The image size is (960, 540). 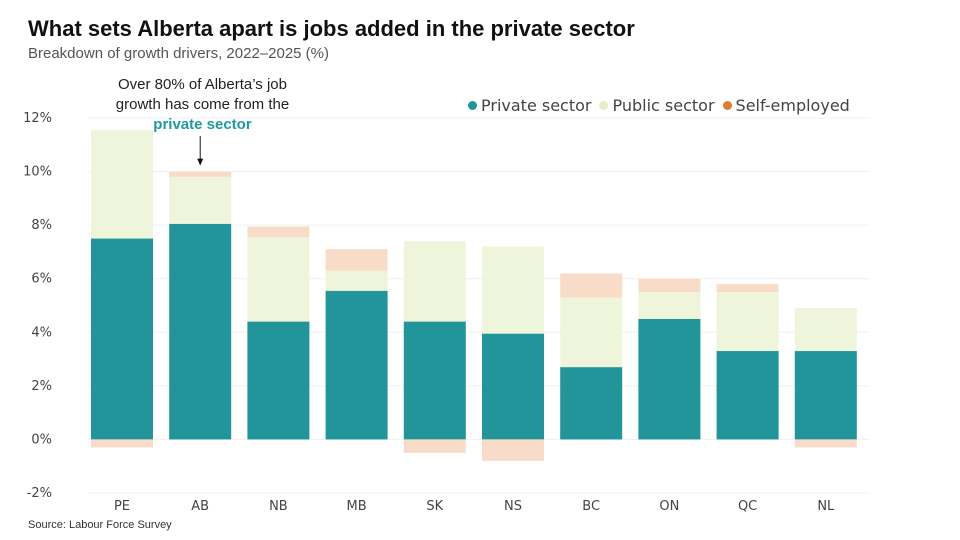 I want to click on x-tick-label: NS, so click(x=513, y=506).